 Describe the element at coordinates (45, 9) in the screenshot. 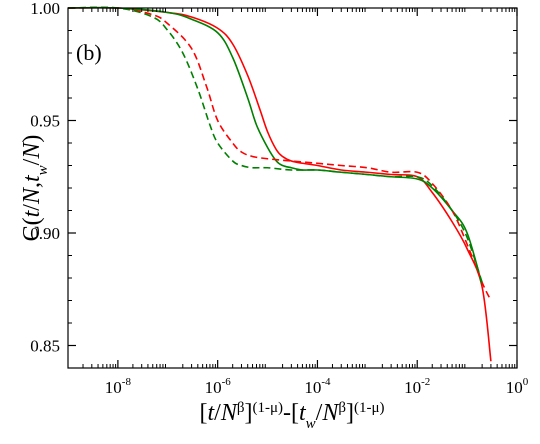

I see `y-tick-label: 1.00` at that location.